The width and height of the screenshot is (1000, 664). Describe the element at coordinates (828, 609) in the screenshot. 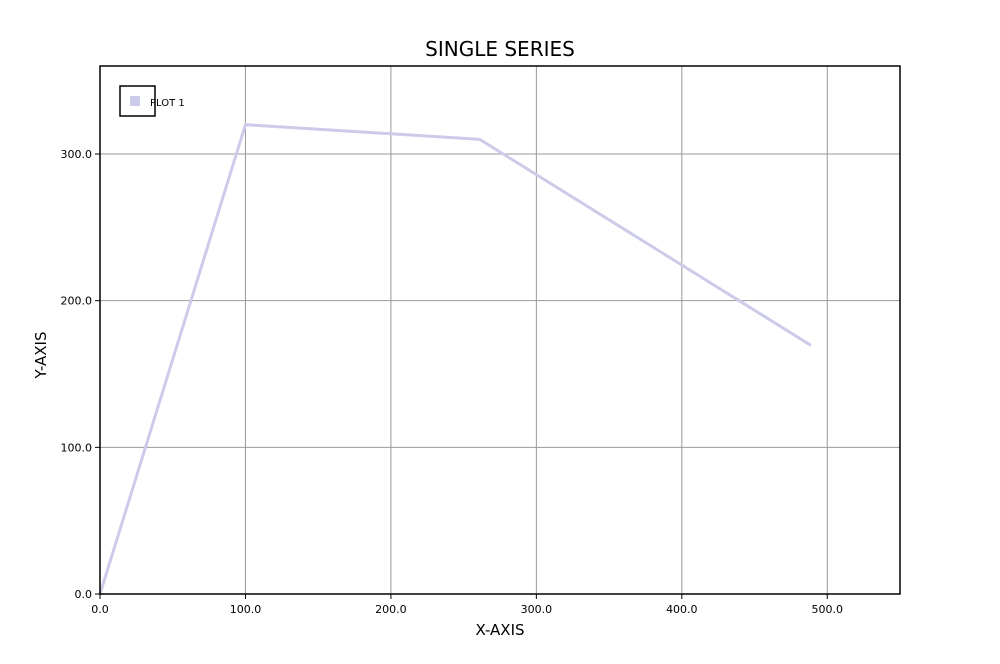

I see `x-tick-label: 500.0` at that location.